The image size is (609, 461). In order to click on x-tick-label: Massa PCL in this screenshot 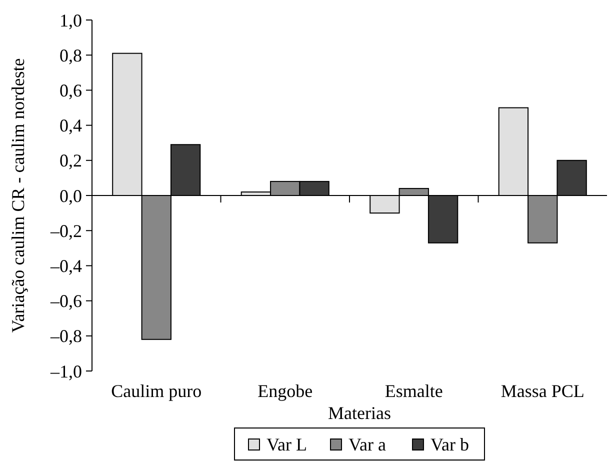, I will do `click(542, 391)`.